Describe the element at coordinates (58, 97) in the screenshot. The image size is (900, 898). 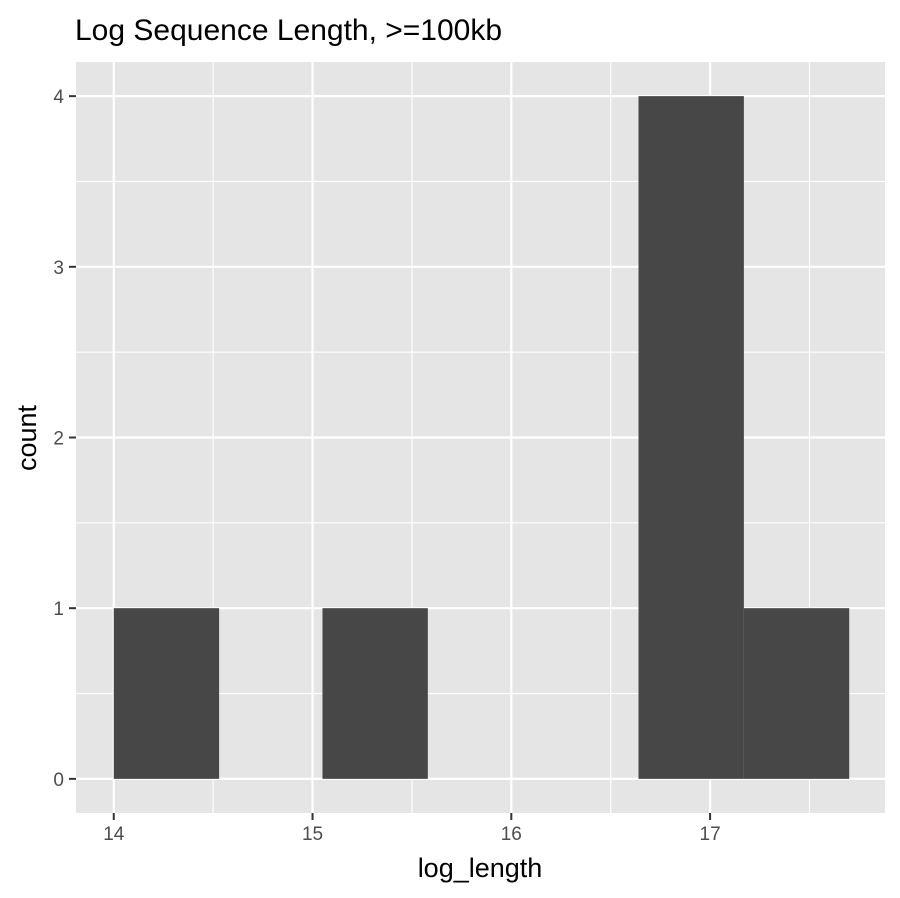
I see `y-tick-label: 4` at that location.